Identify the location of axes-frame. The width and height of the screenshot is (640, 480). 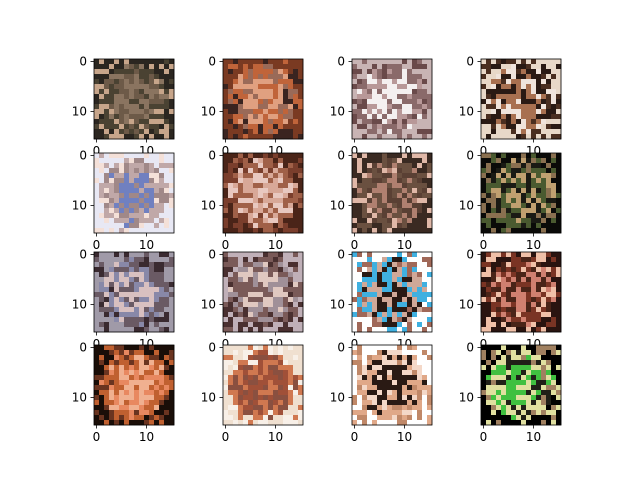
(392, 292).